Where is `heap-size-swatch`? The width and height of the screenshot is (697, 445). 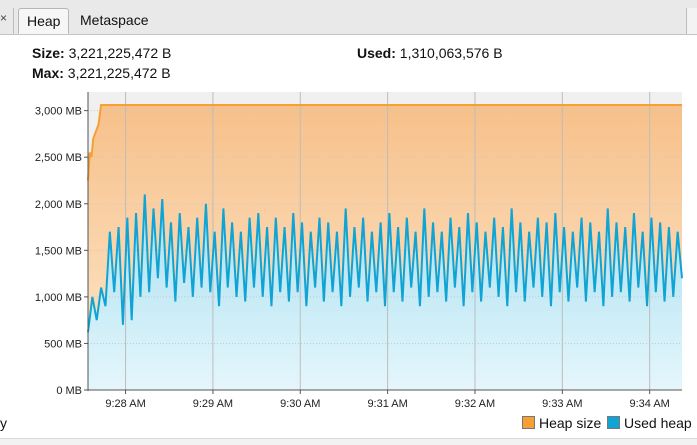 heap-size-swatch is located at coordinates (528, 422).